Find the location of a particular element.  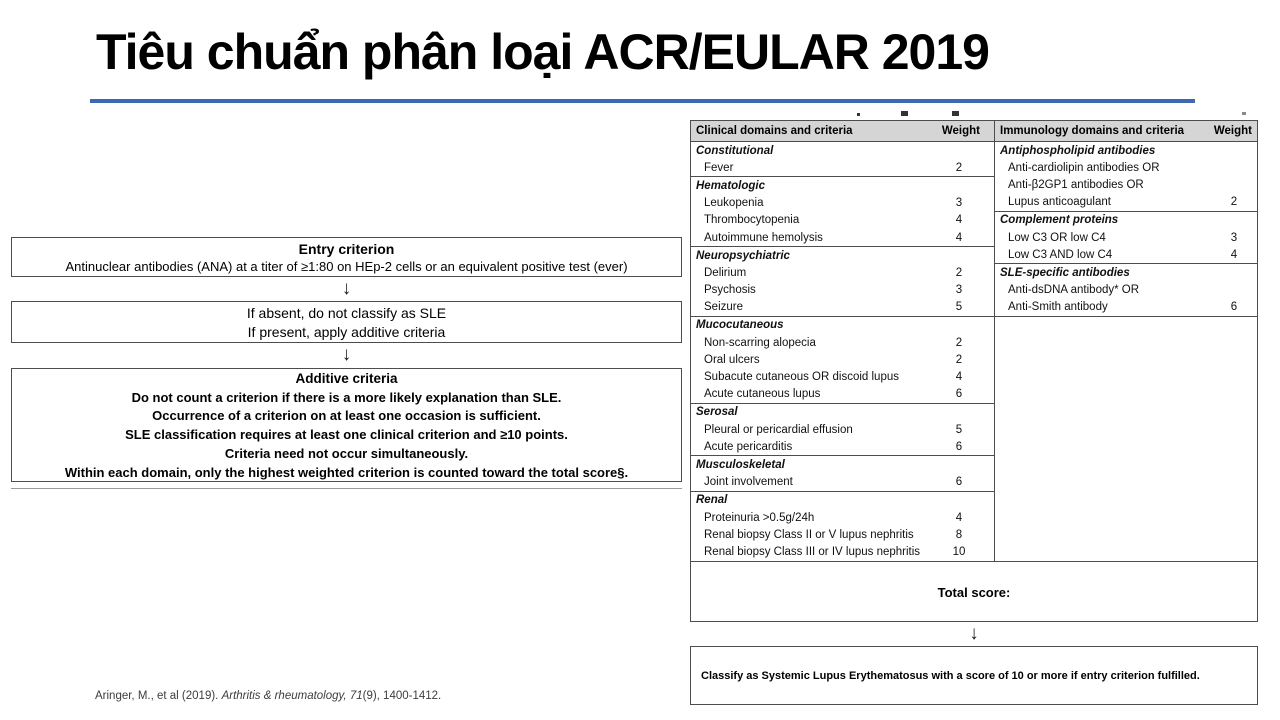

criterion-row: Low C3 AND low C4 4 is located at coordinates (1126, 254).